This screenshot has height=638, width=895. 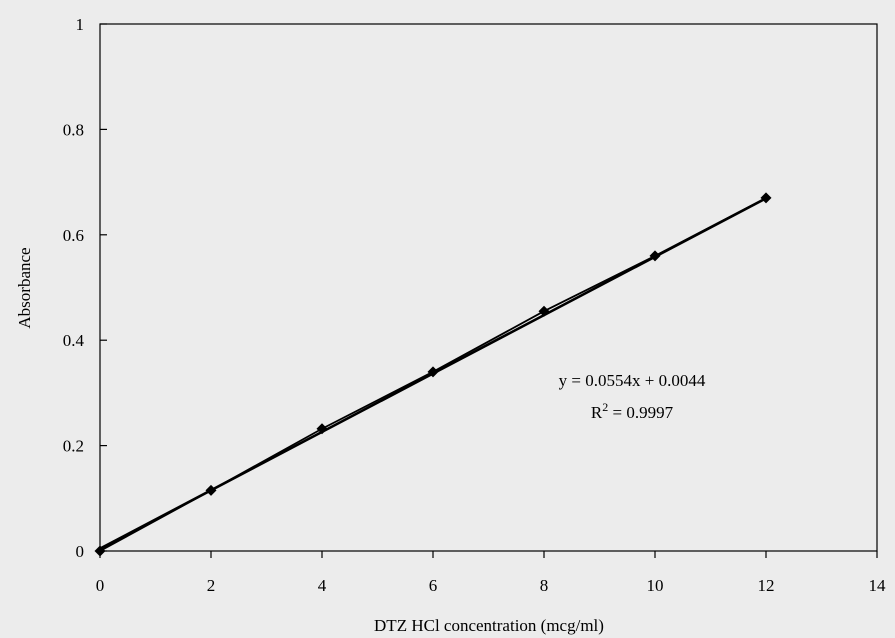 What do you see at coordinates (544, 585) in the screenshot?
I see `x-tick-label: 8` at bounding box center [544, 585].